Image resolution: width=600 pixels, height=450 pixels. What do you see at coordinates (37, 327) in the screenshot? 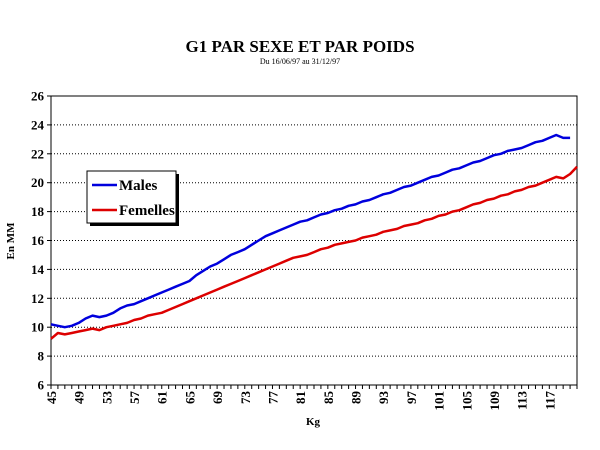
I see `y-tick-label-10: 10` at bounding box center [37, 327].